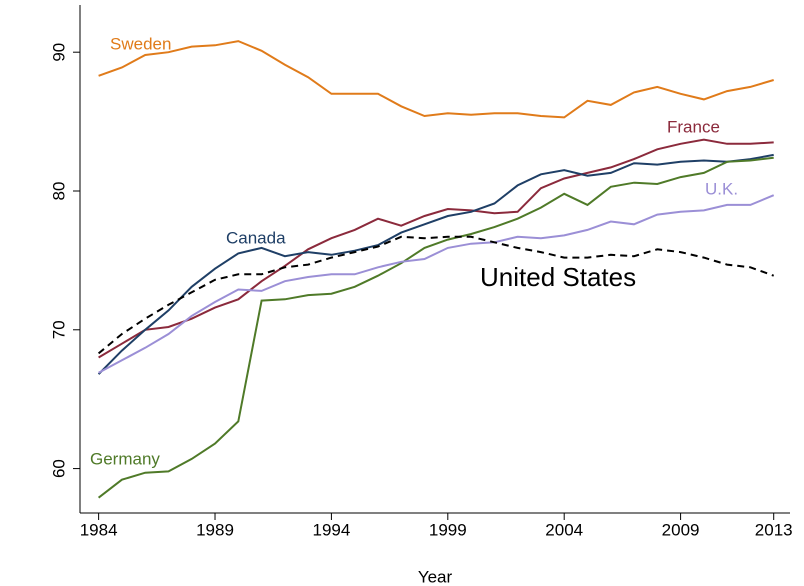  I want to click on y-tick-label: 80, so click(58, 191).